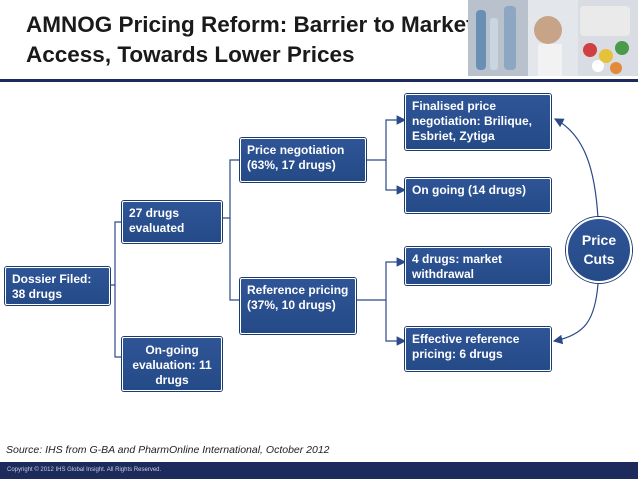  Describe the element at coordinates (303, 160) in the screenshot. I see `price-negotiation-box: Price negotiation (63%, 17 drugs)` at that location.